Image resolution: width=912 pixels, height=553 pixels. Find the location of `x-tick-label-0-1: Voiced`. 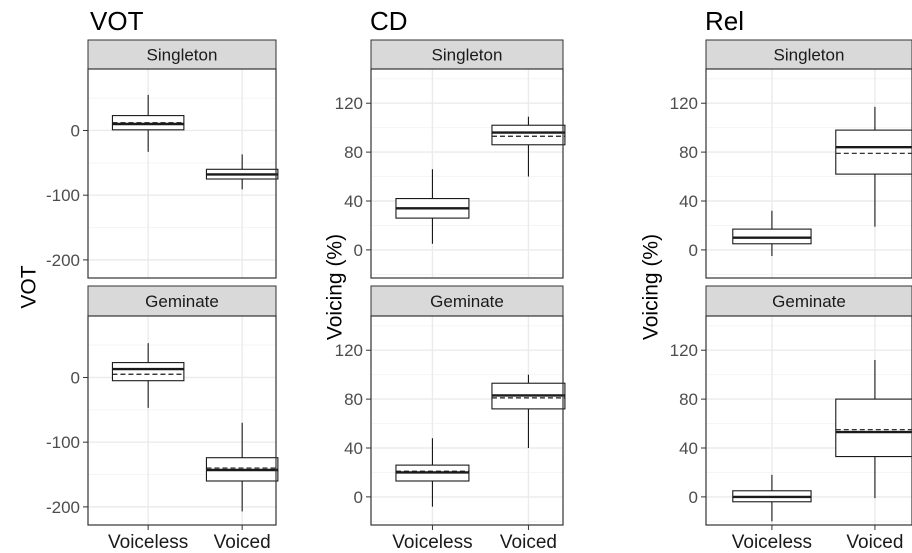

x-tick-label-0-1: Voiced is located at coordinates (242, 542).